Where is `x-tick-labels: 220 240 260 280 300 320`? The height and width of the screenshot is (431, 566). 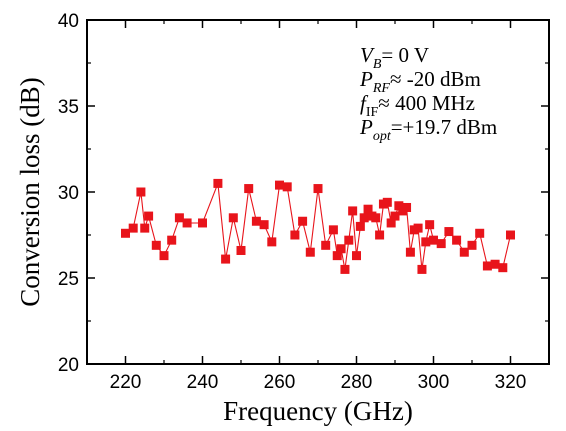
x-tick-labels: 220 240 260 280 300 320 is located at coordinates (318, 382).